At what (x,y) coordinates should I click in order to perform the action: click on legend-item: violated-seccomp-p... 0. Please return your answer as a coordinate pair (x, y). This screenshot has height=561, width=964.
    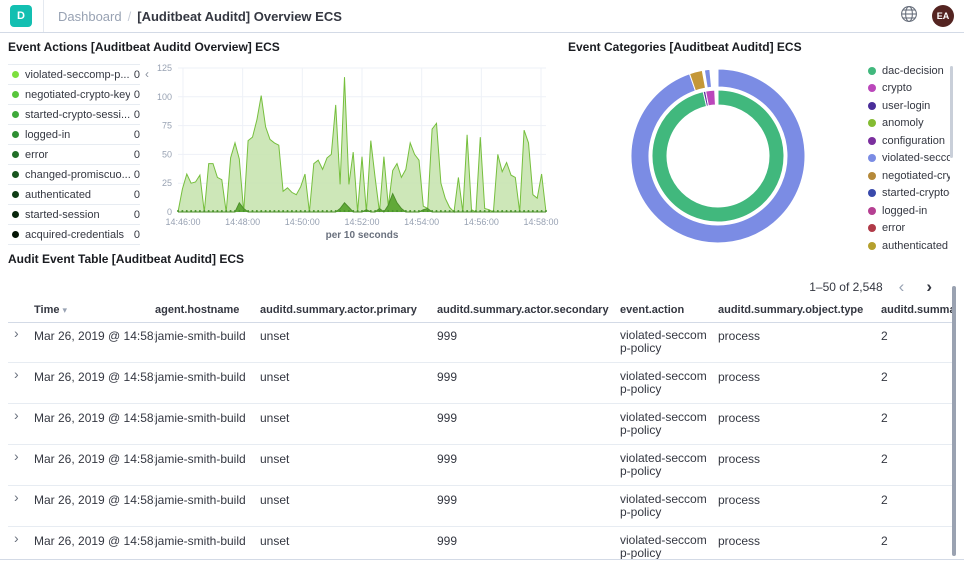
    Looking at the image, I should click on (74, 75).